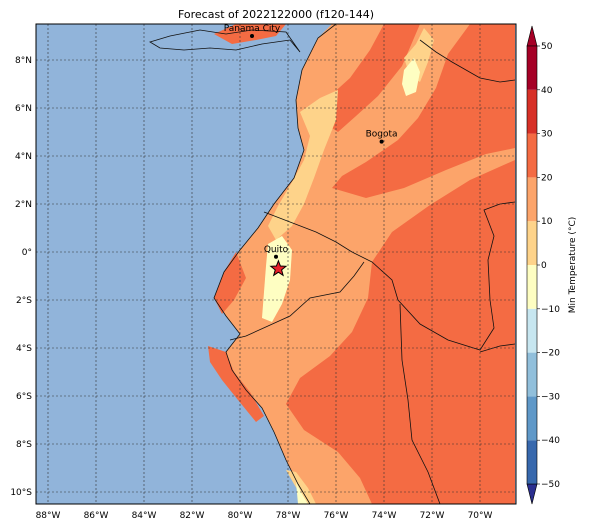 The width and height of the screenshot is (590, 528). Describe the element at coordinates (23, 109) in the screenshot. I see `lat-tick-label: 6°N` at that location.